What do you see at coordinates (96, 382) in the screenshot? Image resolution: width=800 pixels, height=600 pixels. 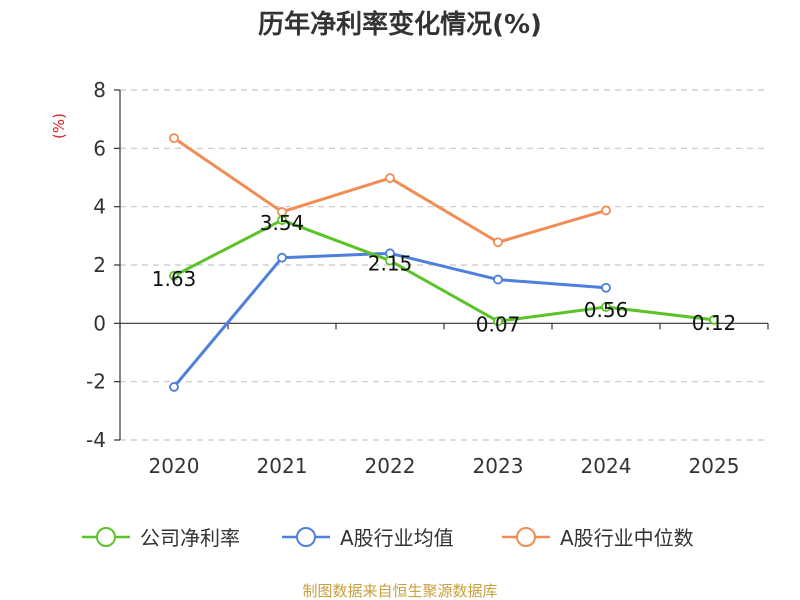 I see `y-tick-label: -2` at bounding box center [96, 382].